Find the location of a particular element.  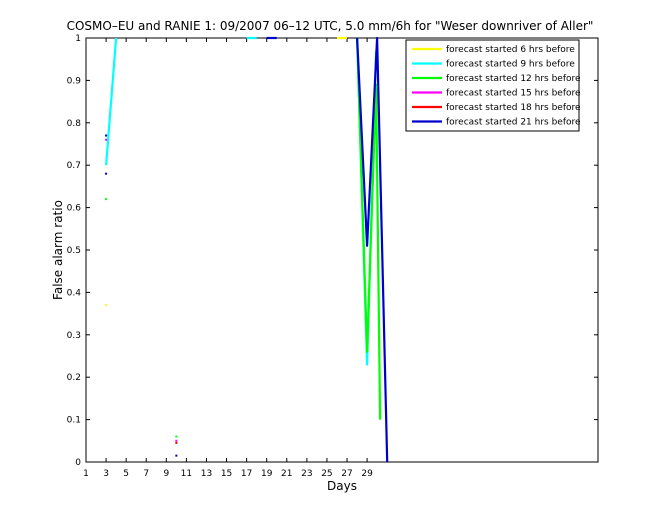

y-tick-label: 0.1 is located at coordinates (74, 421).